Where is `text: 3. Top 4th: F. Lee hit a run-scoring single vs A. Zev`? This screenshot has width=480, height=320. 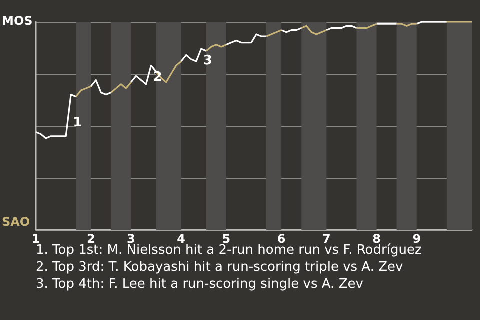 text: 3. Top 4th: F. Lee hit a run-scoring single vs A. Zev is located at coordinates (200, 284).